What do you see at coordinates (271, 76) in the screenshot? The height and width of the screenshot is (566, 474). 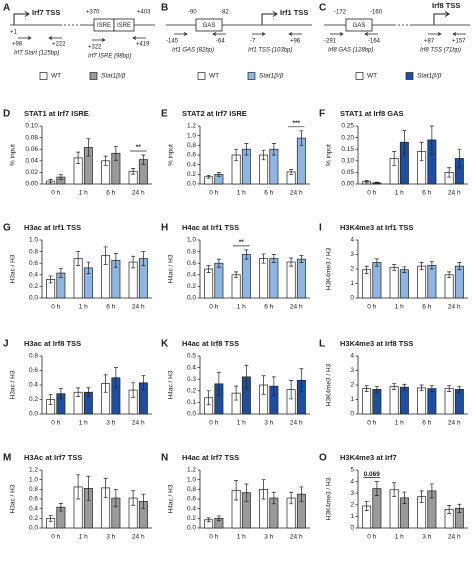 I see `legend-label: Stat1β/β` at bounding box center [271, 76].